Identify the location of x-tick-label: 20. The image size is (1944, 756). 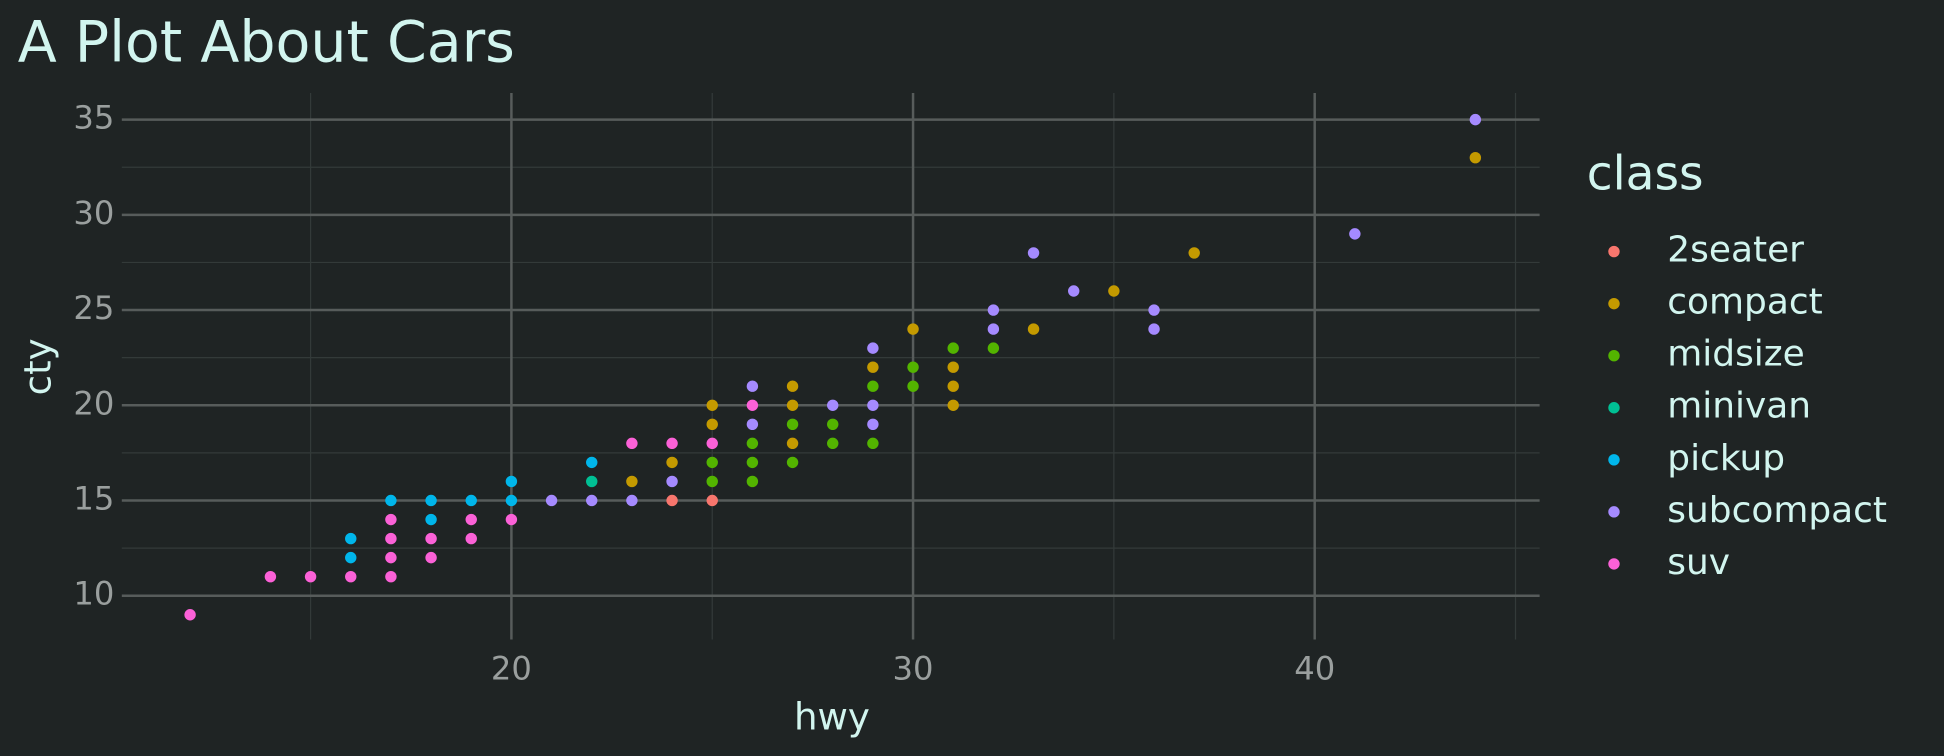
(511, 668).